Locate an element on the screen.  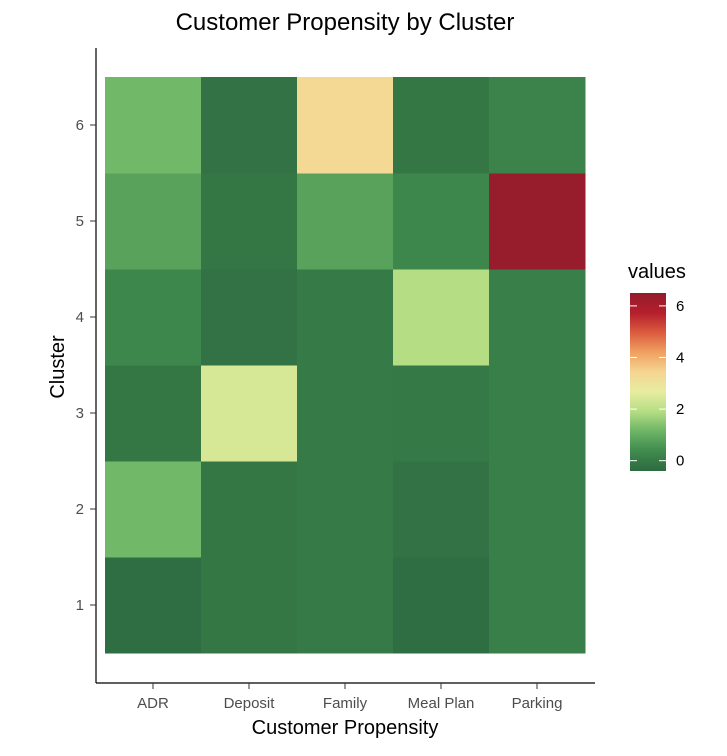
x-tick-label: Deposit is located at coordinates (250, 703).